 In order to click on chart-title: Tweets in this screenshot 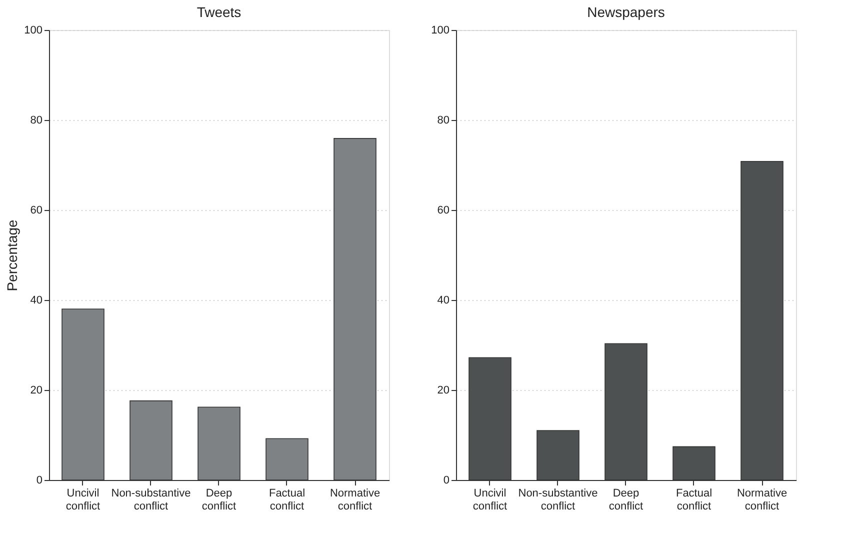, I will do `click(219, 12)`.